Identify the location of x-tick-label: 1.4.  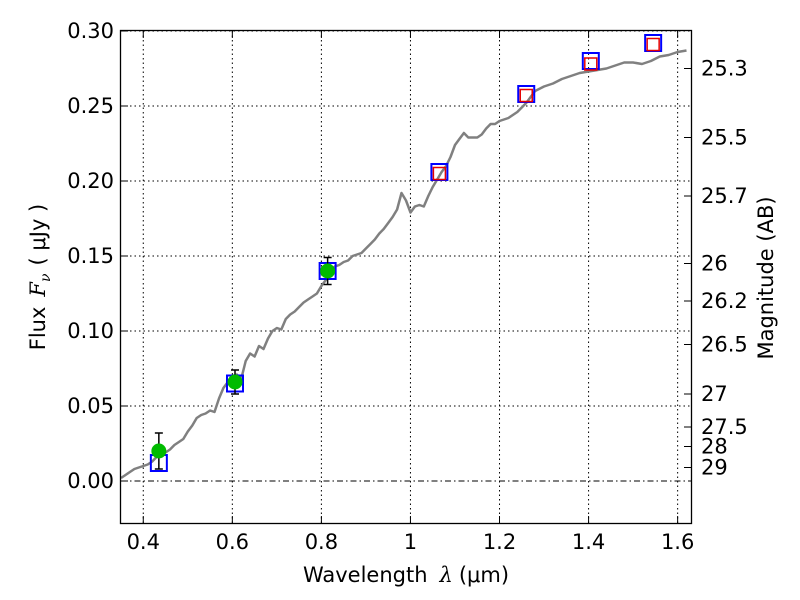
(588, 542).